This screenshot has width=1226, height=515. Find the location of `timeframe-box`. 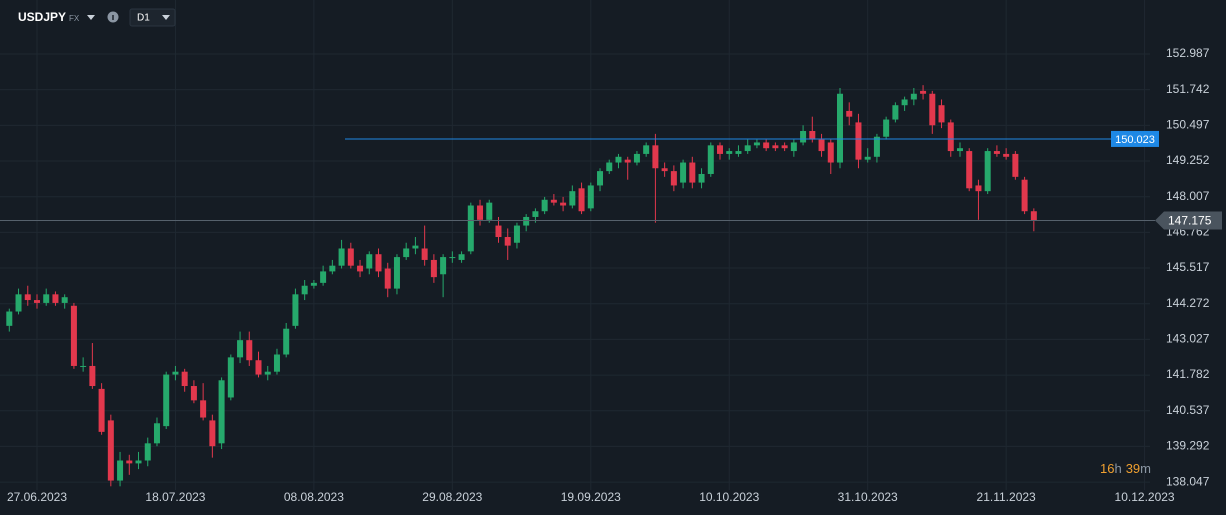

timeframe-box is located at coordinates (152, 17).